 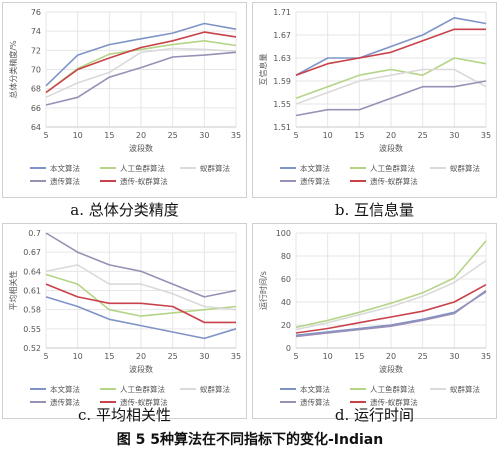 What do you see at coordinates (283, 233) in the screenshot?
I see `y-tick-label: 100` at bounding box center [283, 233].